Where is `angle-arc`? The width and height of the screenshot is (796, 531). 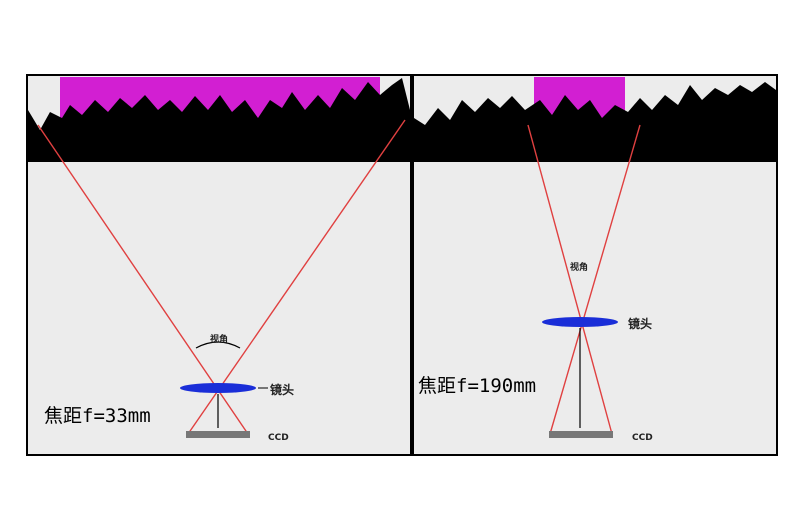
angle-arc is located at coordinates (218, 345).